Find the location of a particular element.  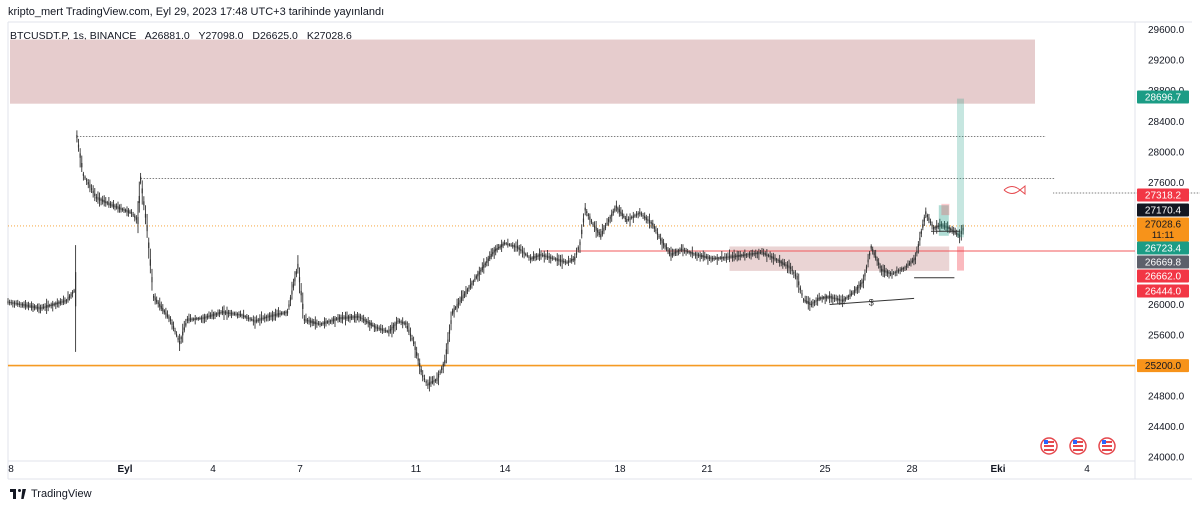

sell-zone-box is located at coordinates (522, 71).